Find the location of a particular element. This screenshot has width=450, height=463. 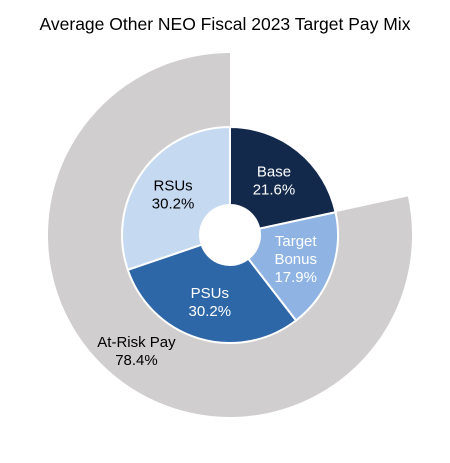

inner-label-target-bonus-line: Target is located at coordinates (296, 241).